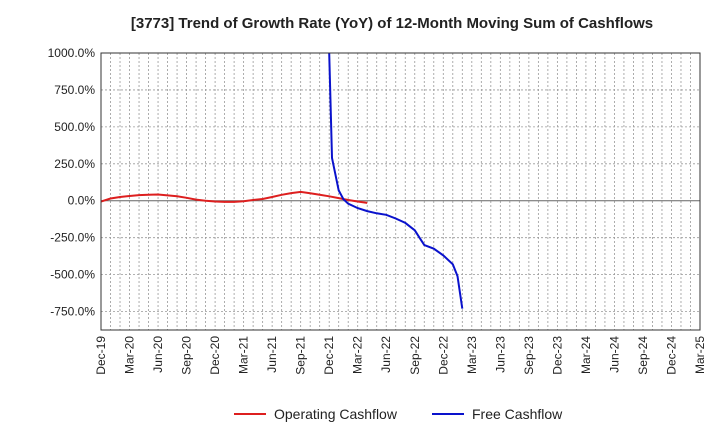 The image size is (720, 440). What do you see at coordinates (500, 354) in the screenshot?
I see `x-tick-label: Jun-23` at bounding box center [500, 354].